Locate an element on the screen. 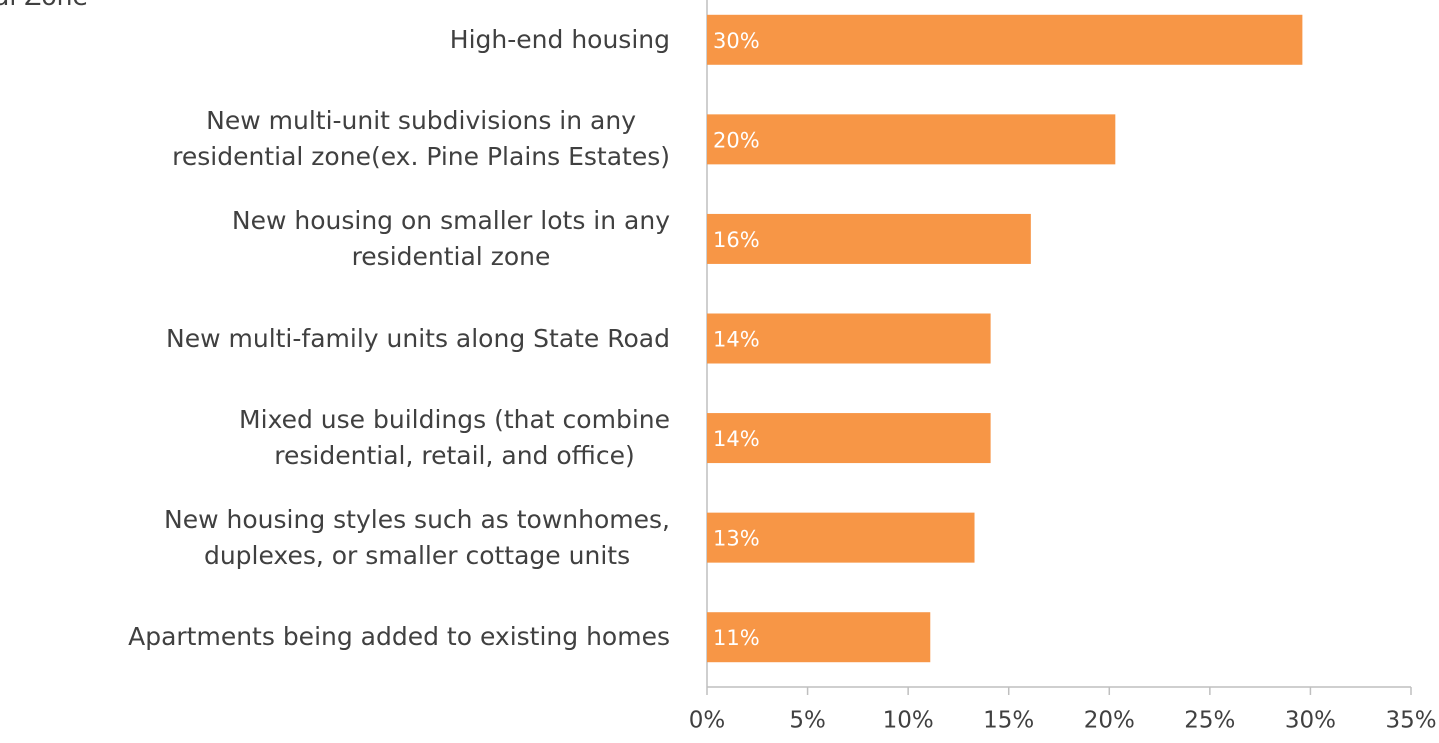 This screenshot has width=1439, height=743. x-tick-label: 25% is located at coordinates (1209, 721).